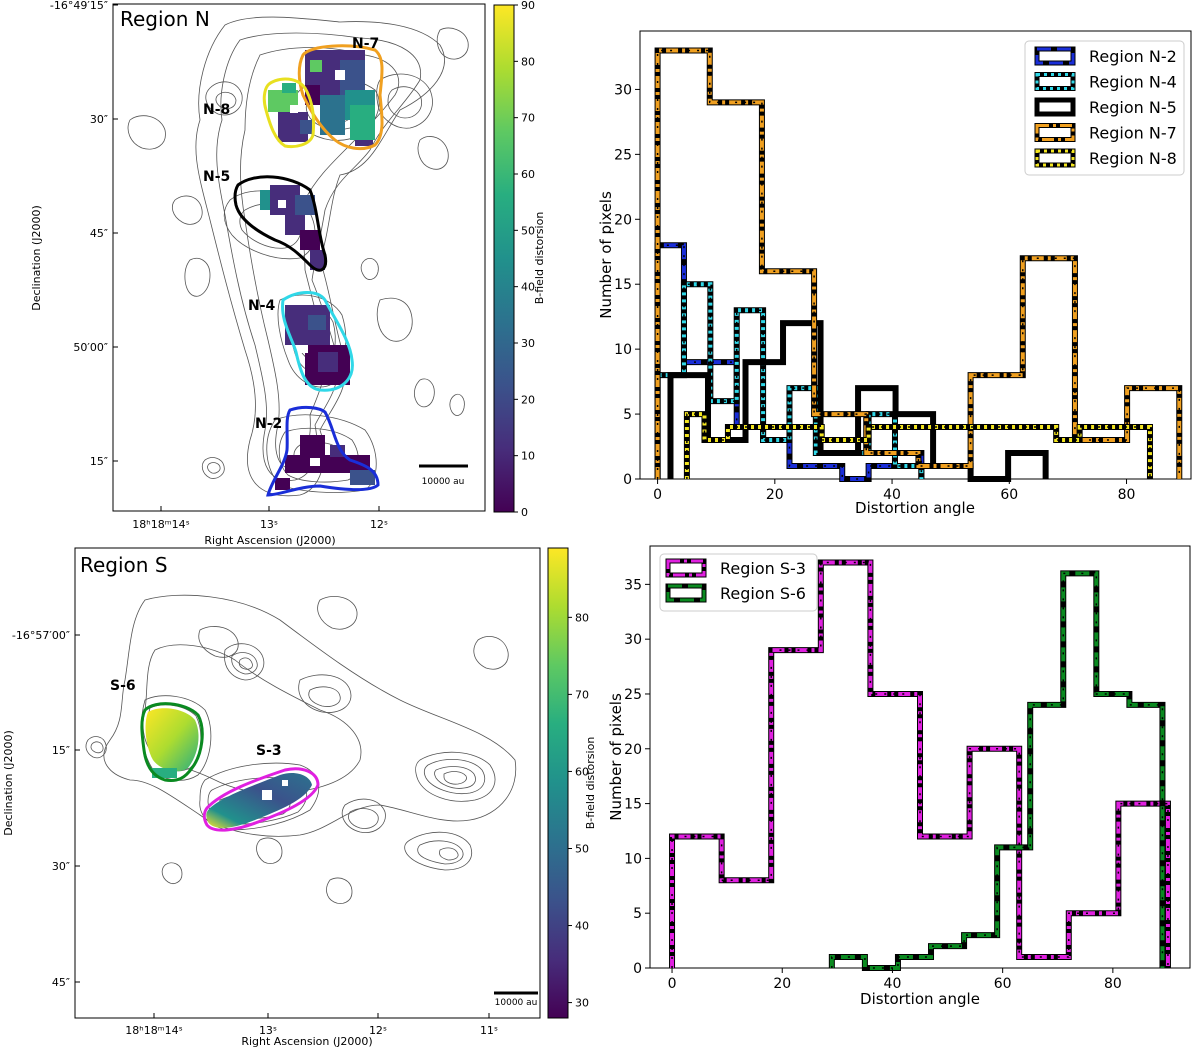  What do you see at coordinates (504, 258) in the screenshot?
I see `map-n-colorbar` at bounding box center [504, 258].